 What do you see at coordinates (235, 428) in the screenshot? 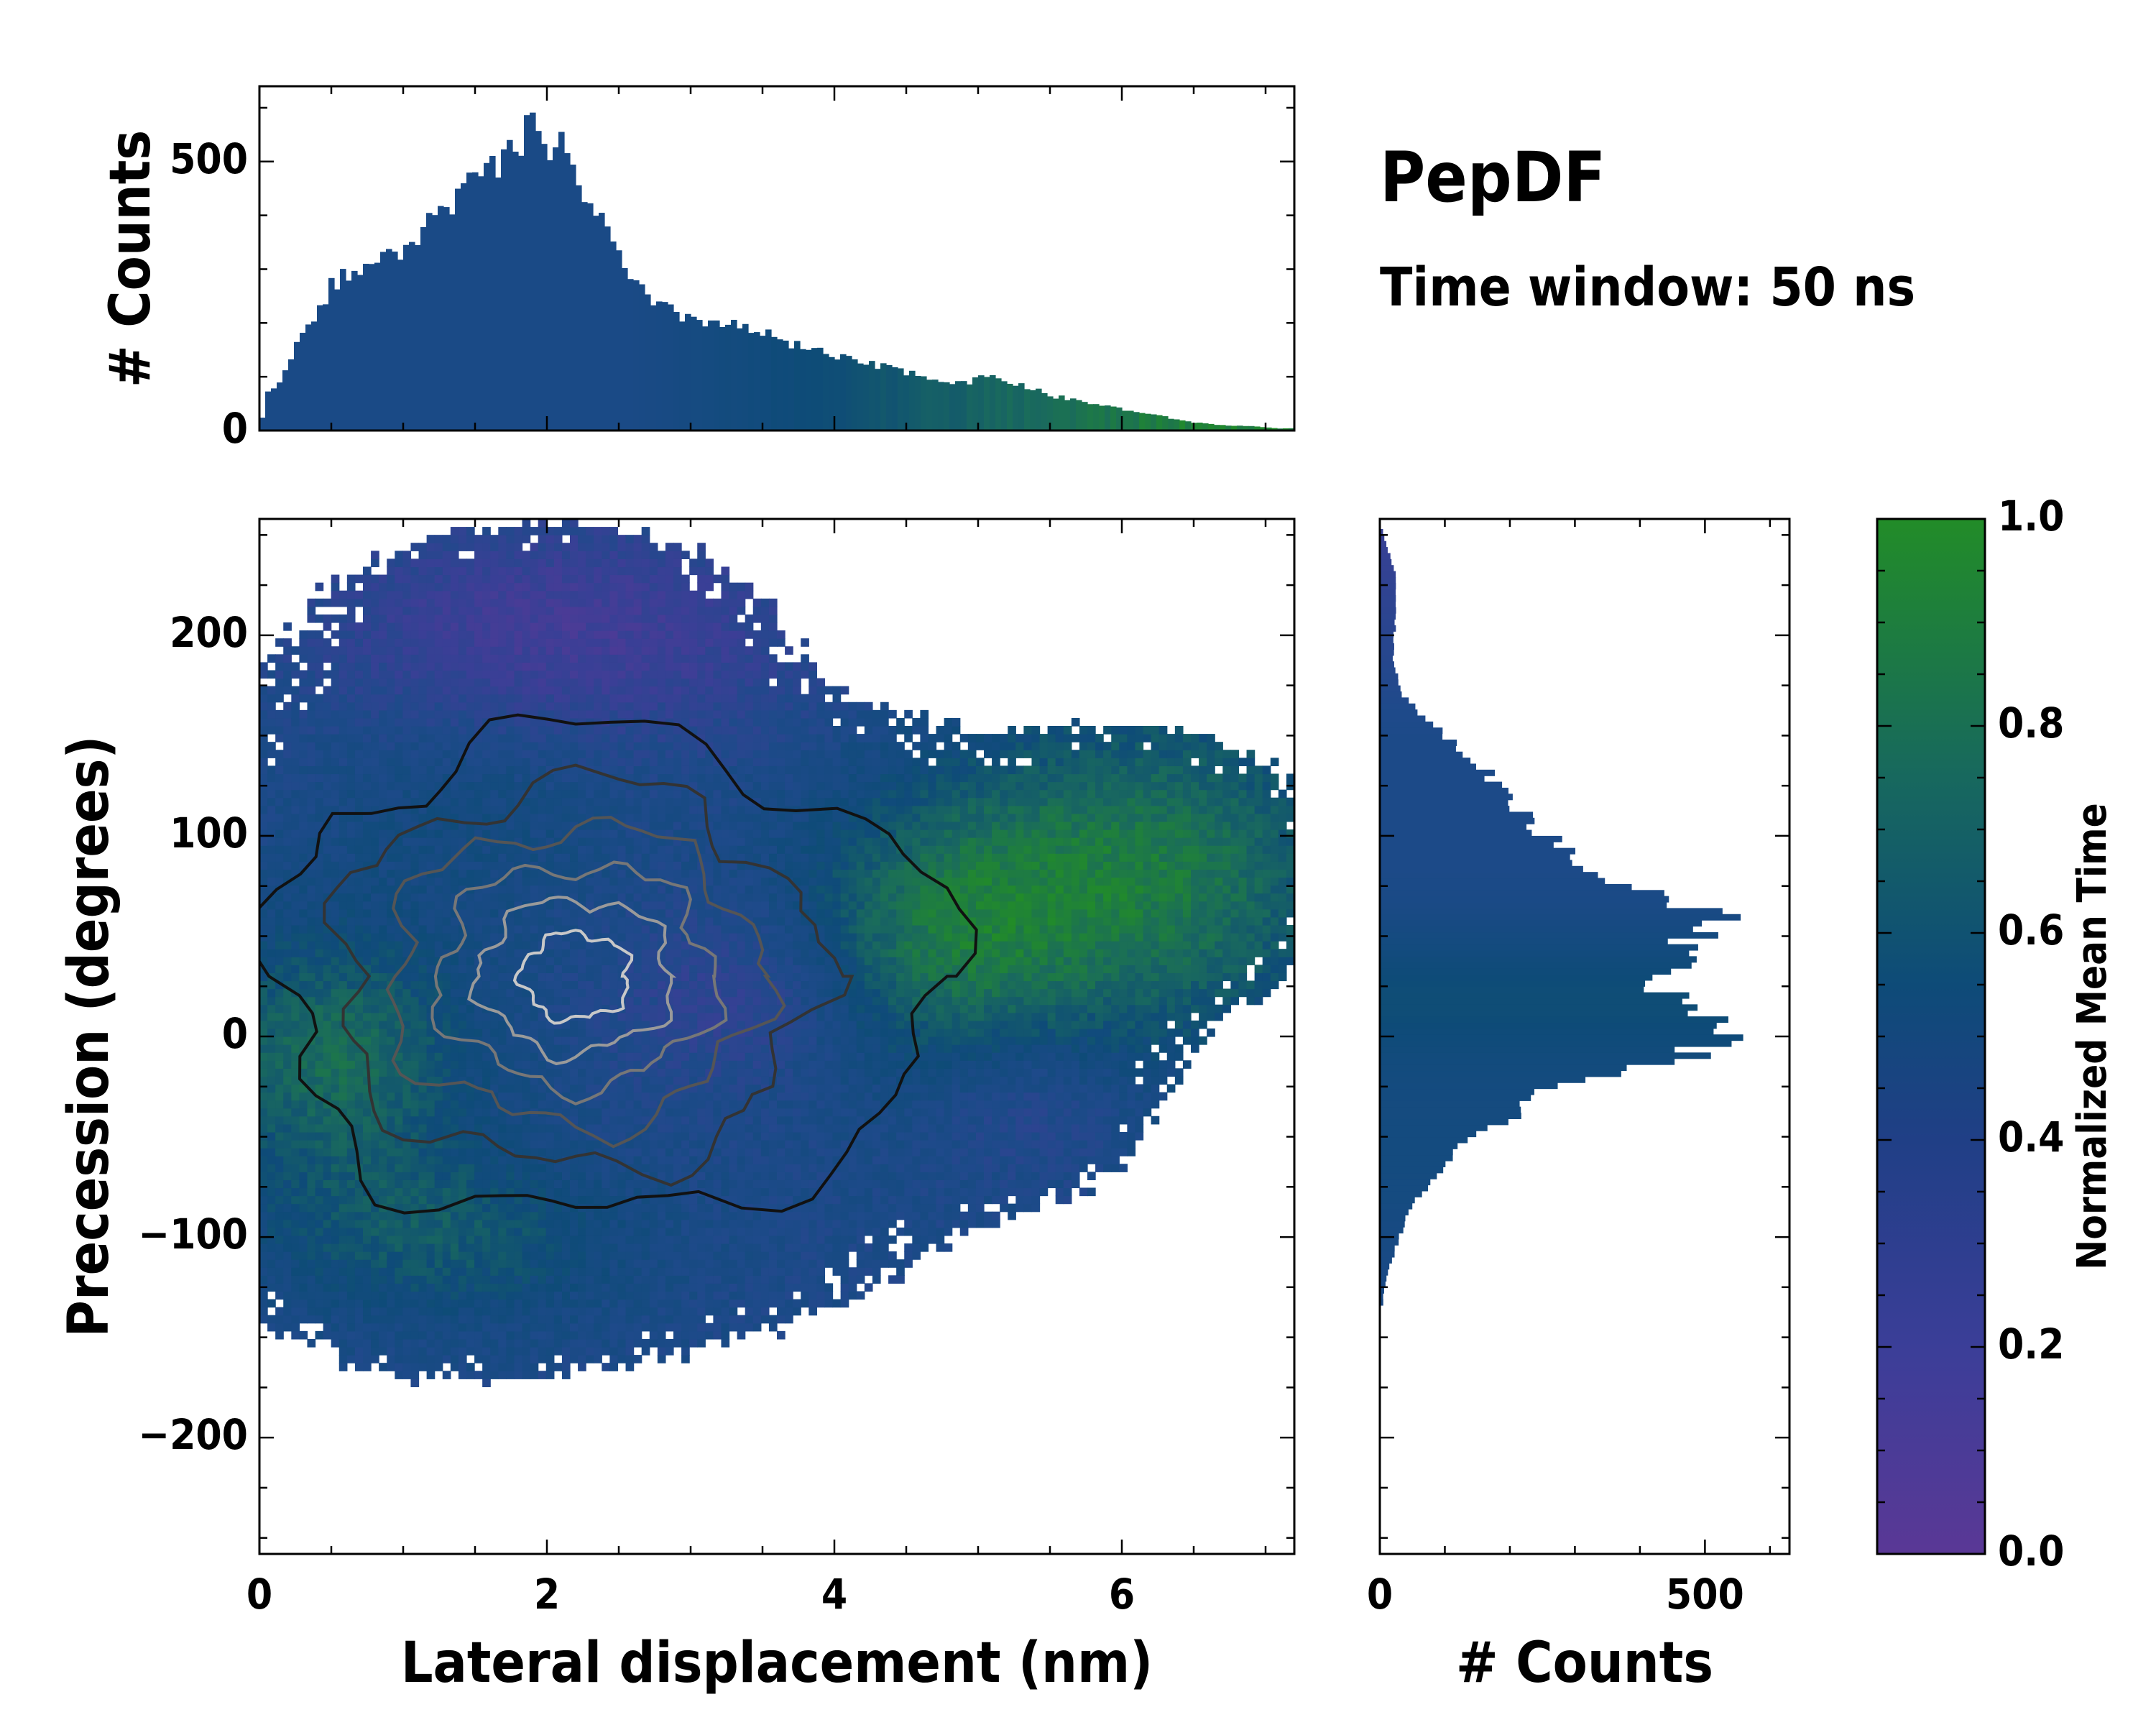
I see `top-ytick-label-0: 0` at bounding box center [235, 428].